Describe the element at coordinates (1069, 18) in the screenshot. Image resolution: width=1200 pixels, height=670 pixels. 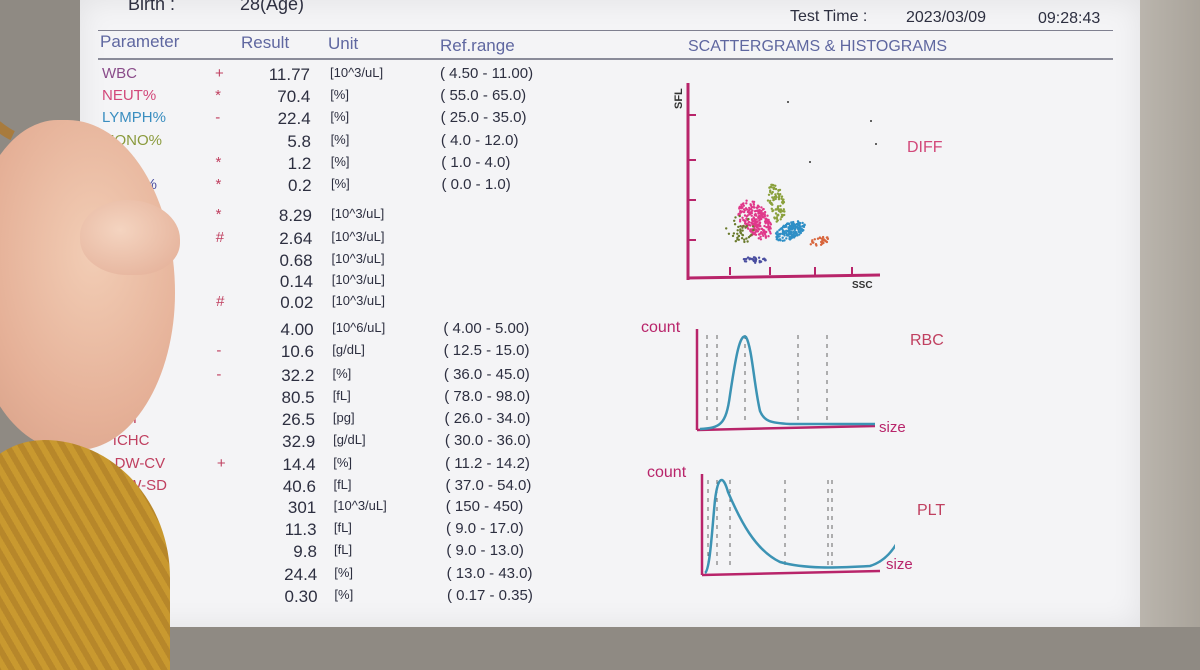
I see `test-time: 09:28:43` at that location.